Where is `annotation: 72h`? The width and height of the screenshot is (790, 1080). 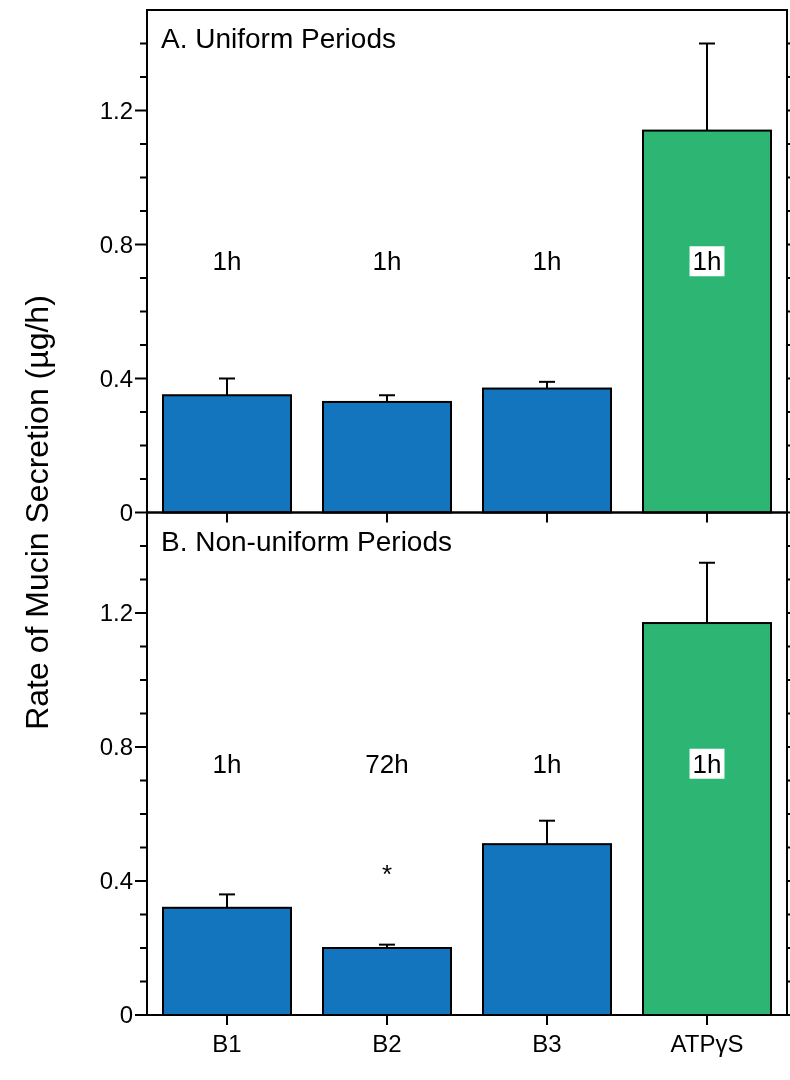
annotation: 72h is located at coordinates (387, 763).